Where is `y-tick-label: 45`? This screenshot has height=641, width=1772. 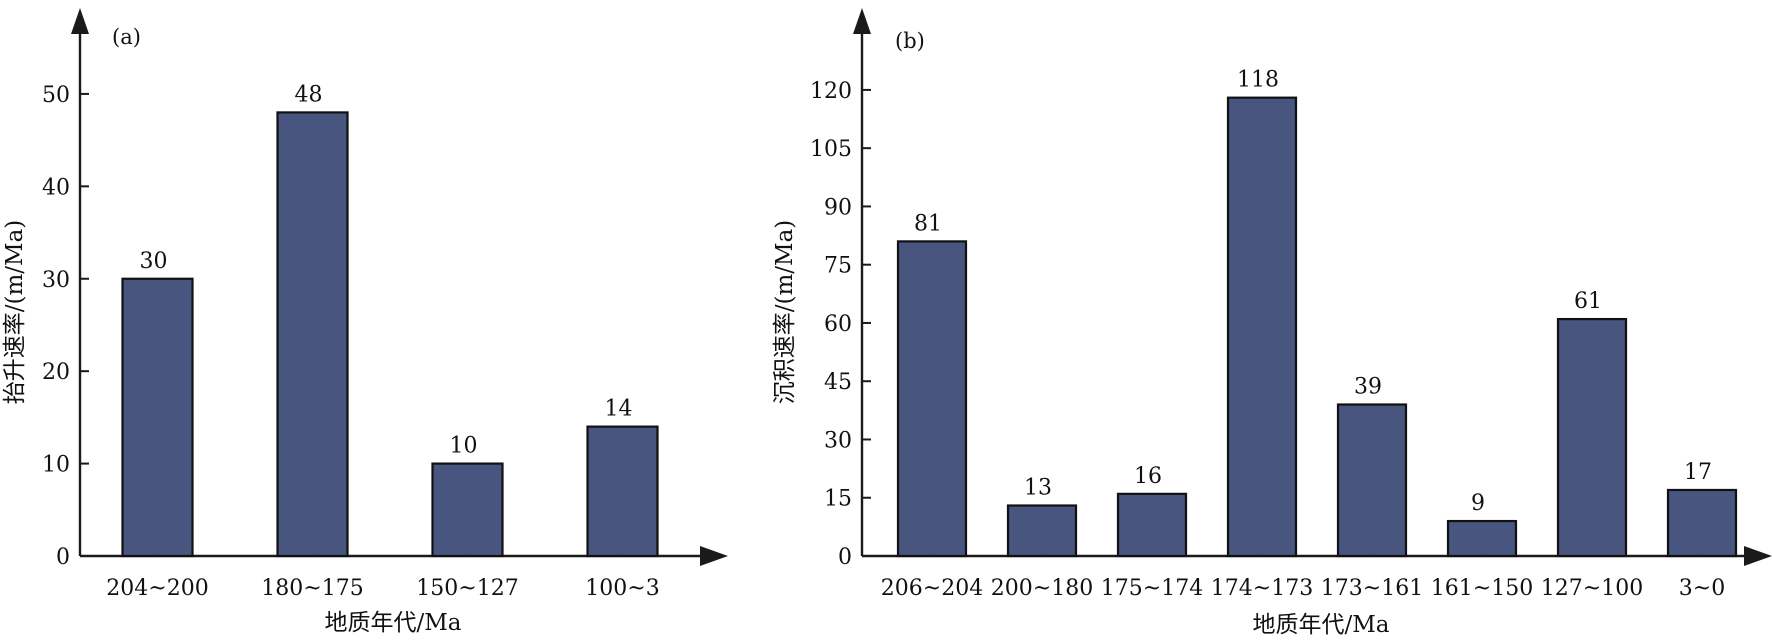
y-tick-label: 45 is located at coordinates (838, 382).